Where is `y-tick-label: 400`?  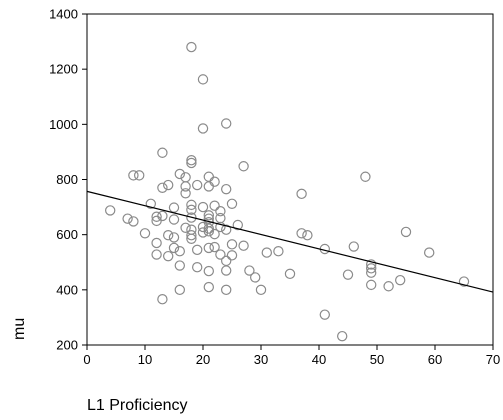 y-tick-label: 400 is located at coordinates (67, 289).